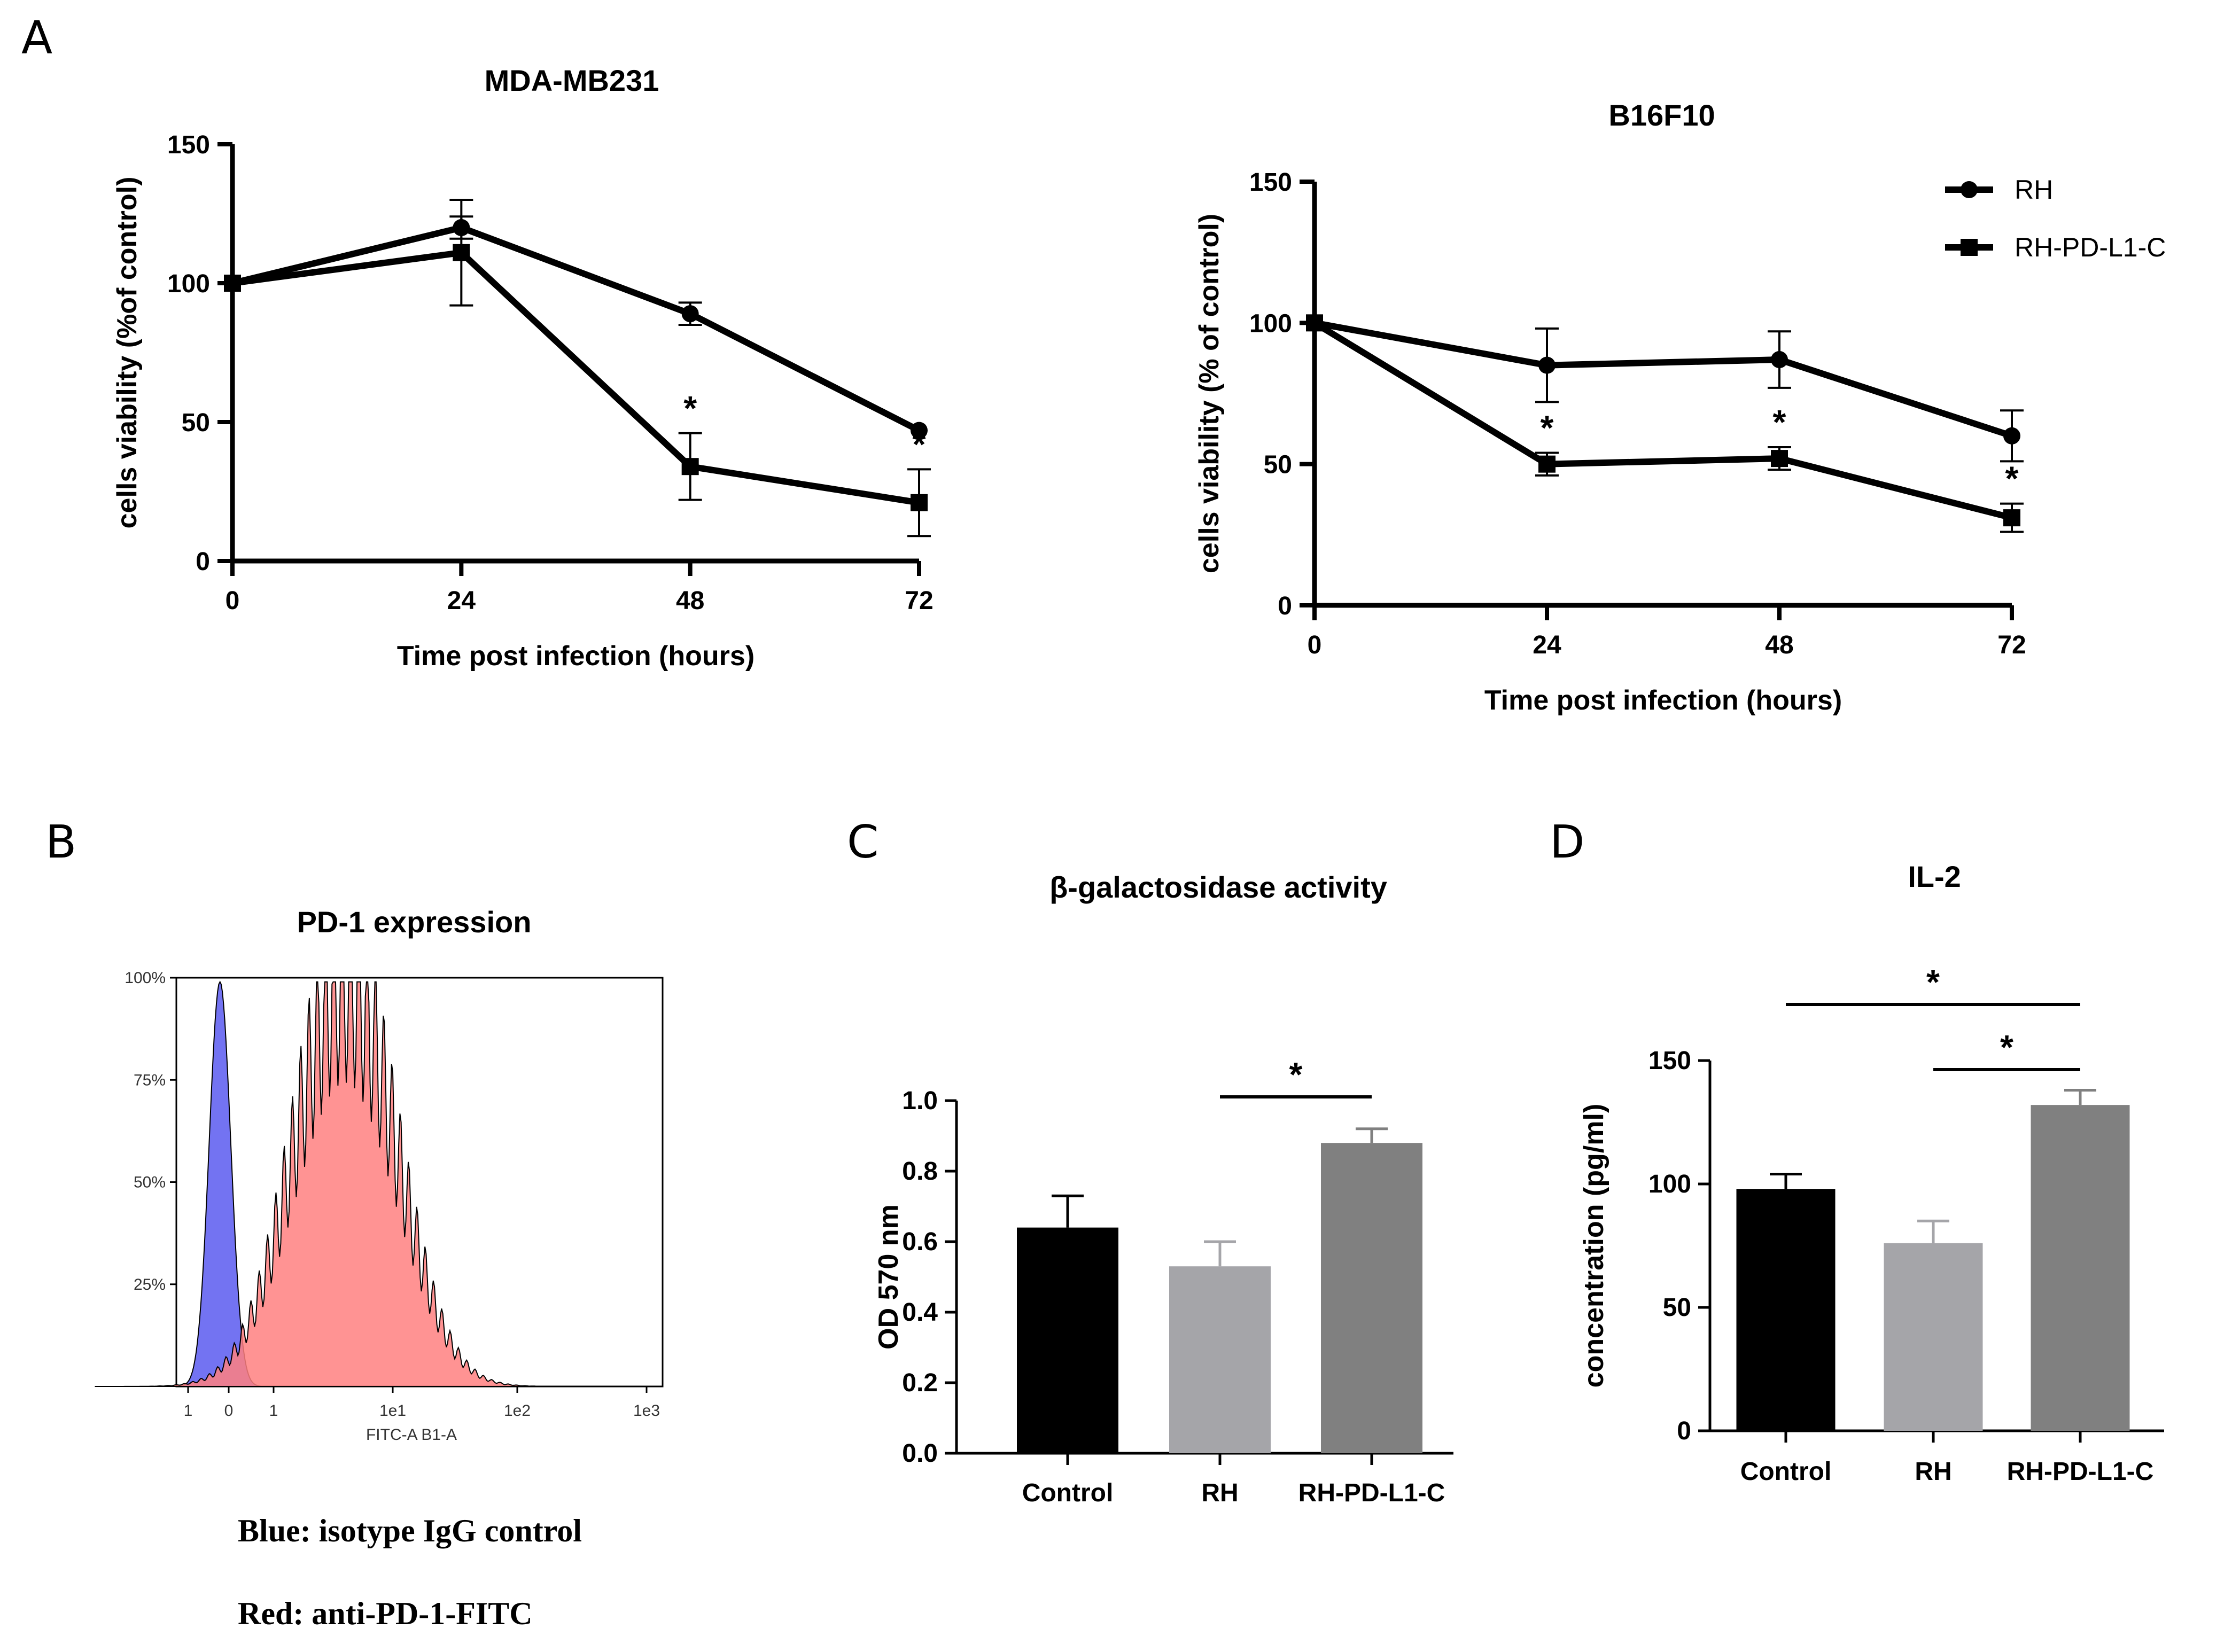  What do you see at coordinates (393, 1411) in the screenshot?
I see `x-tick-label: 1e1` at bounding box center [393, 1411].